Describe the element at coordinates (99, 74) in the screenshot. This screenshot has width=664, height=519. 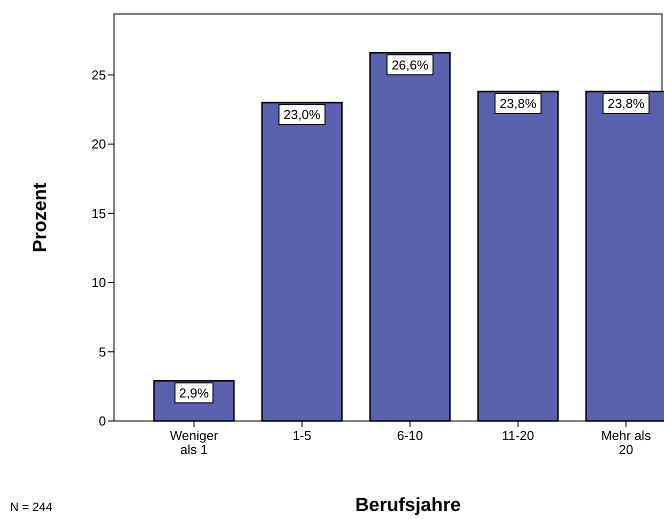
I see `y-tick-label: 25` at that location.